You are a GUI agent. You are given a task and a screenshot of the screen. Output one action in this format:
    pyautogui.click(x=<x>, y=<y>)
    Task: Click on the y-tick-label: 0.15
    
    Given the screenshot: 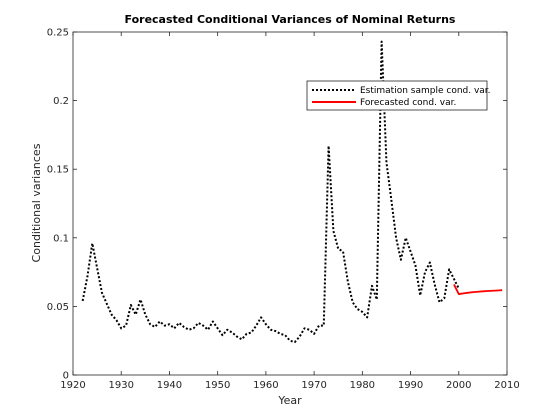 What is the action you would take?
    pyautogui.click(x=58, y=170)
    